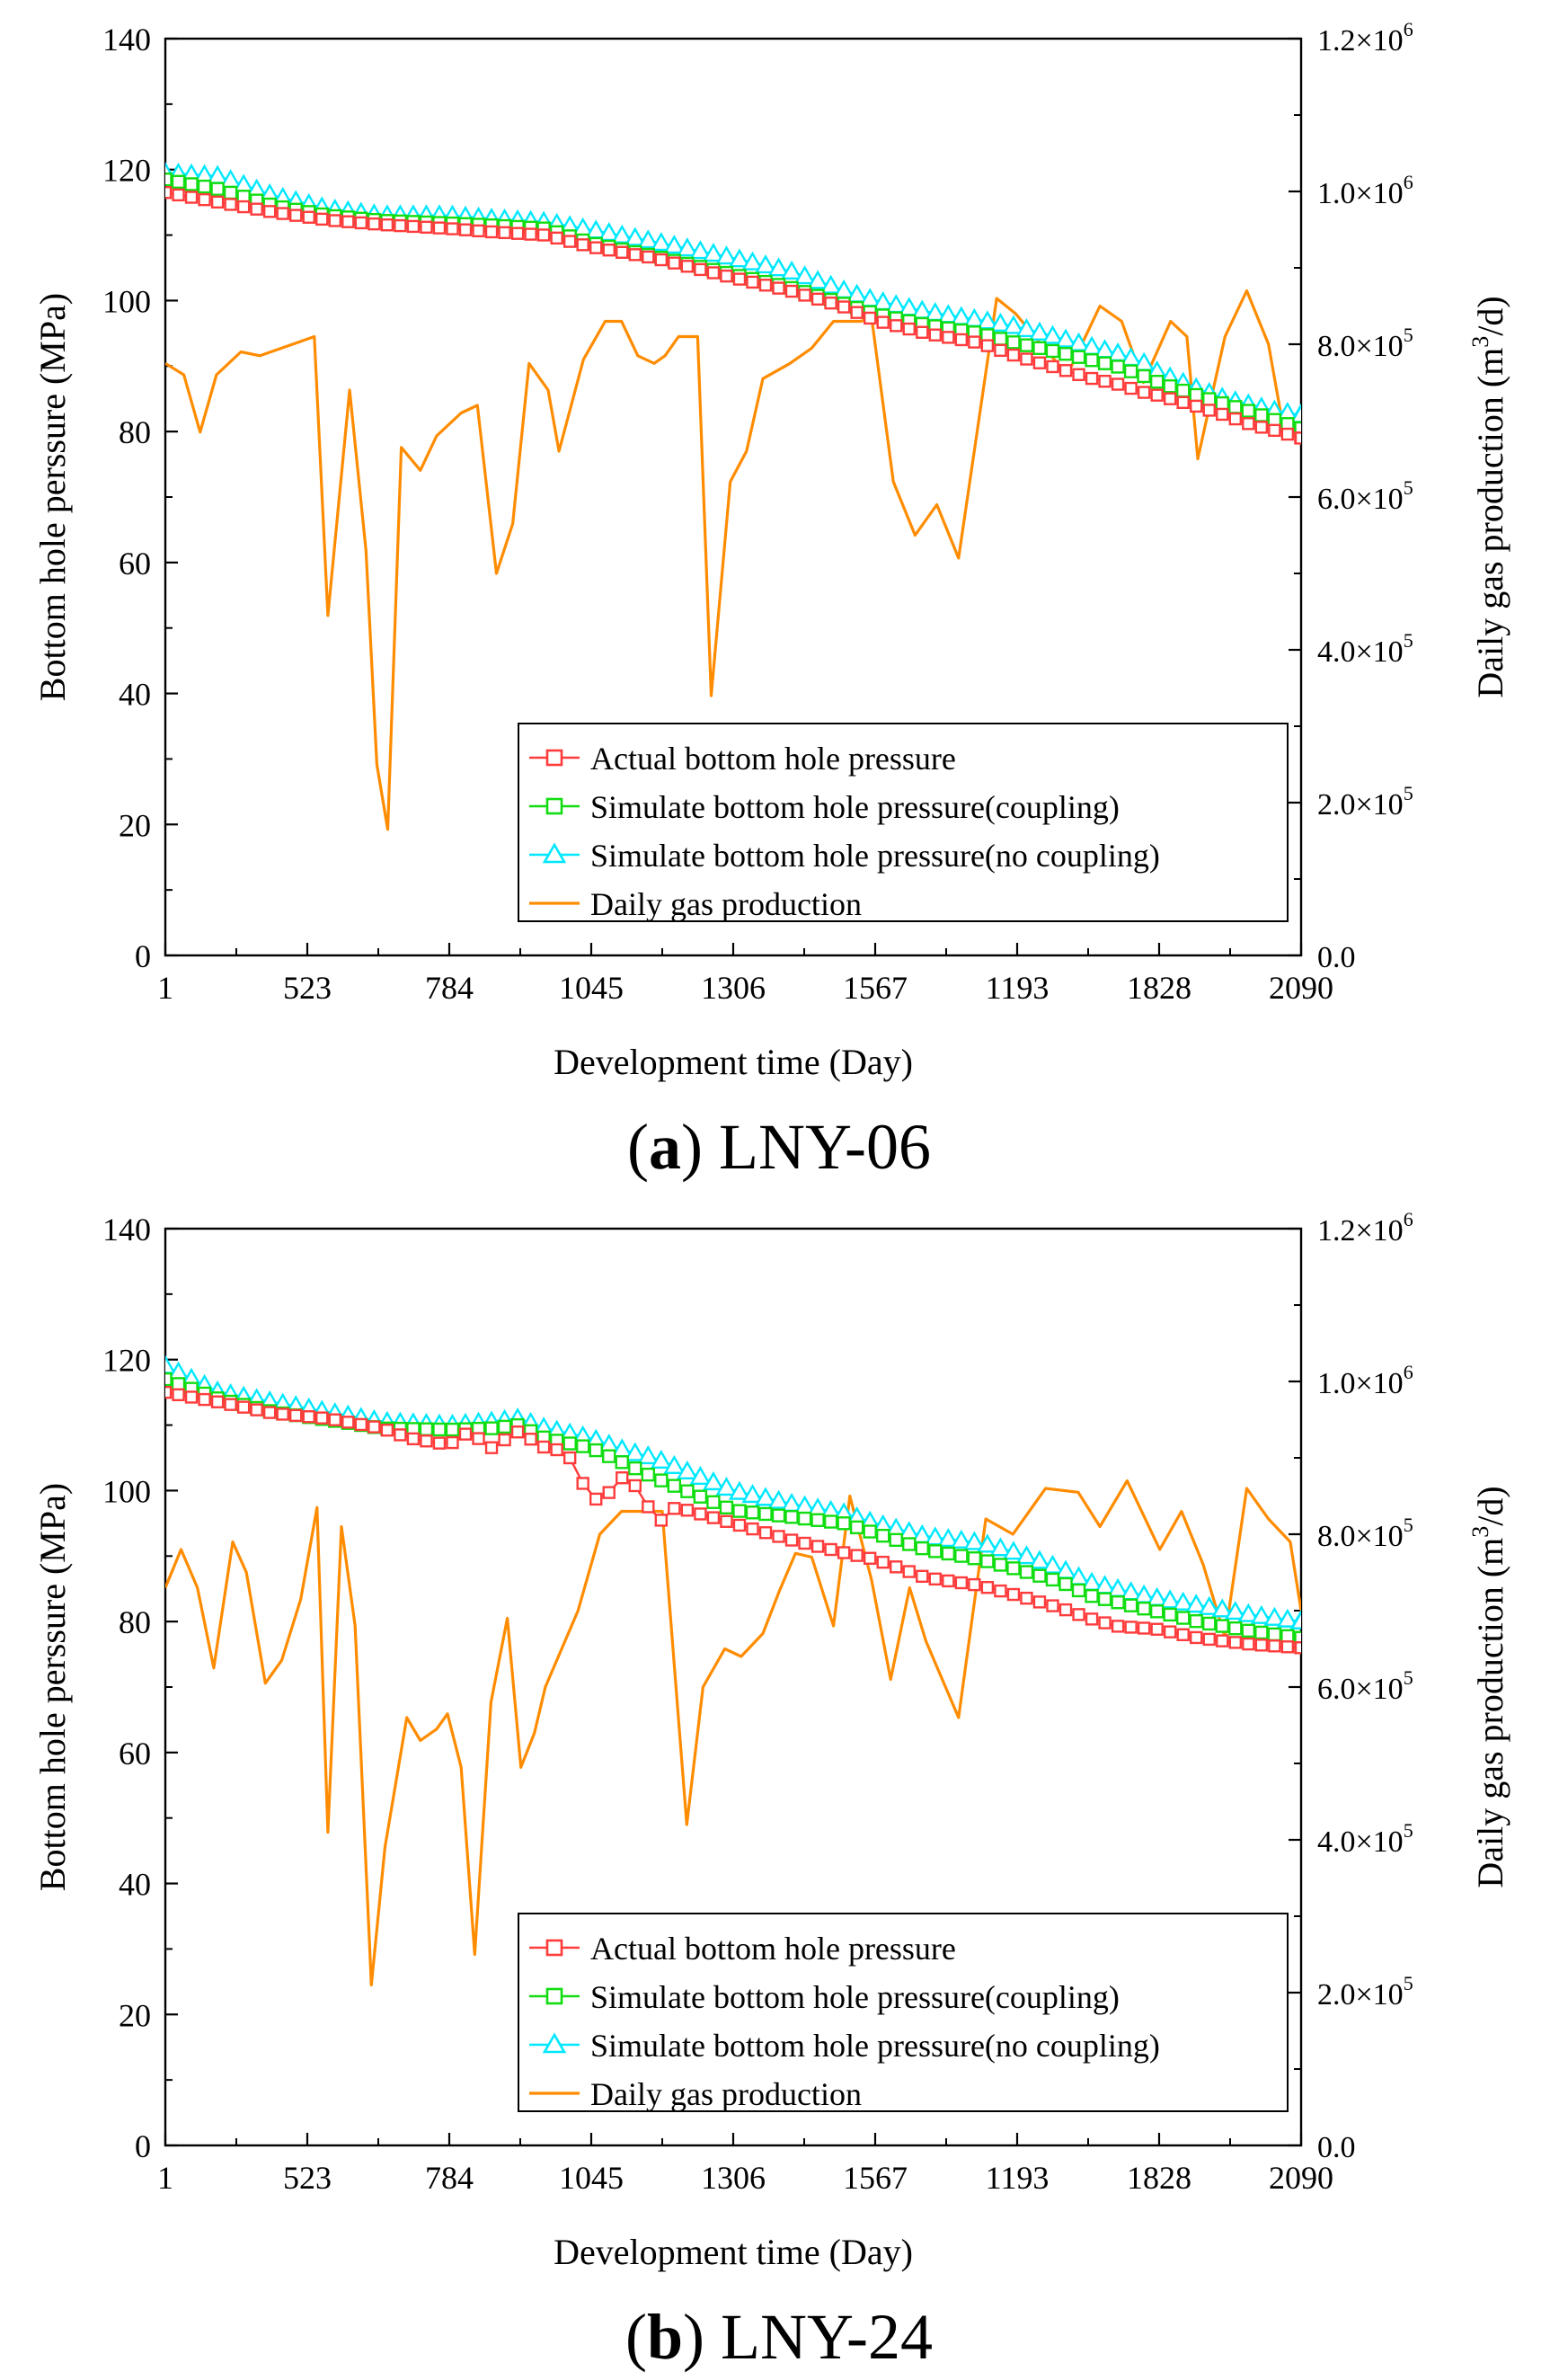 The width and height of the screenshot is (1559, 2380). I want to click on legend-label-actual: Actual bottom hole pressure, so click(773, 759).